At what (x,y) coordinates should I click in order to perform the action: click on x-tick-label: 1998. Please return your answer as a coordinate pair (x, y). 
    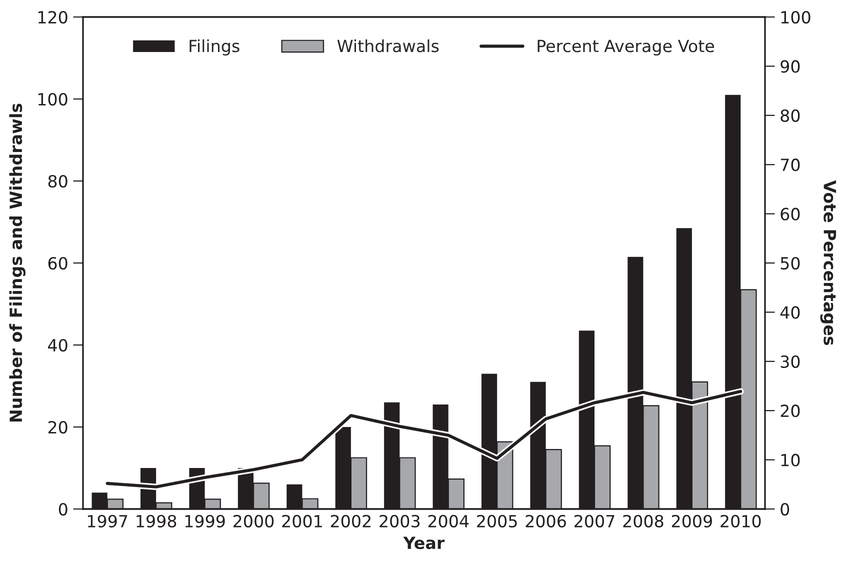
    Looking at the image, I should click on (156, 521).